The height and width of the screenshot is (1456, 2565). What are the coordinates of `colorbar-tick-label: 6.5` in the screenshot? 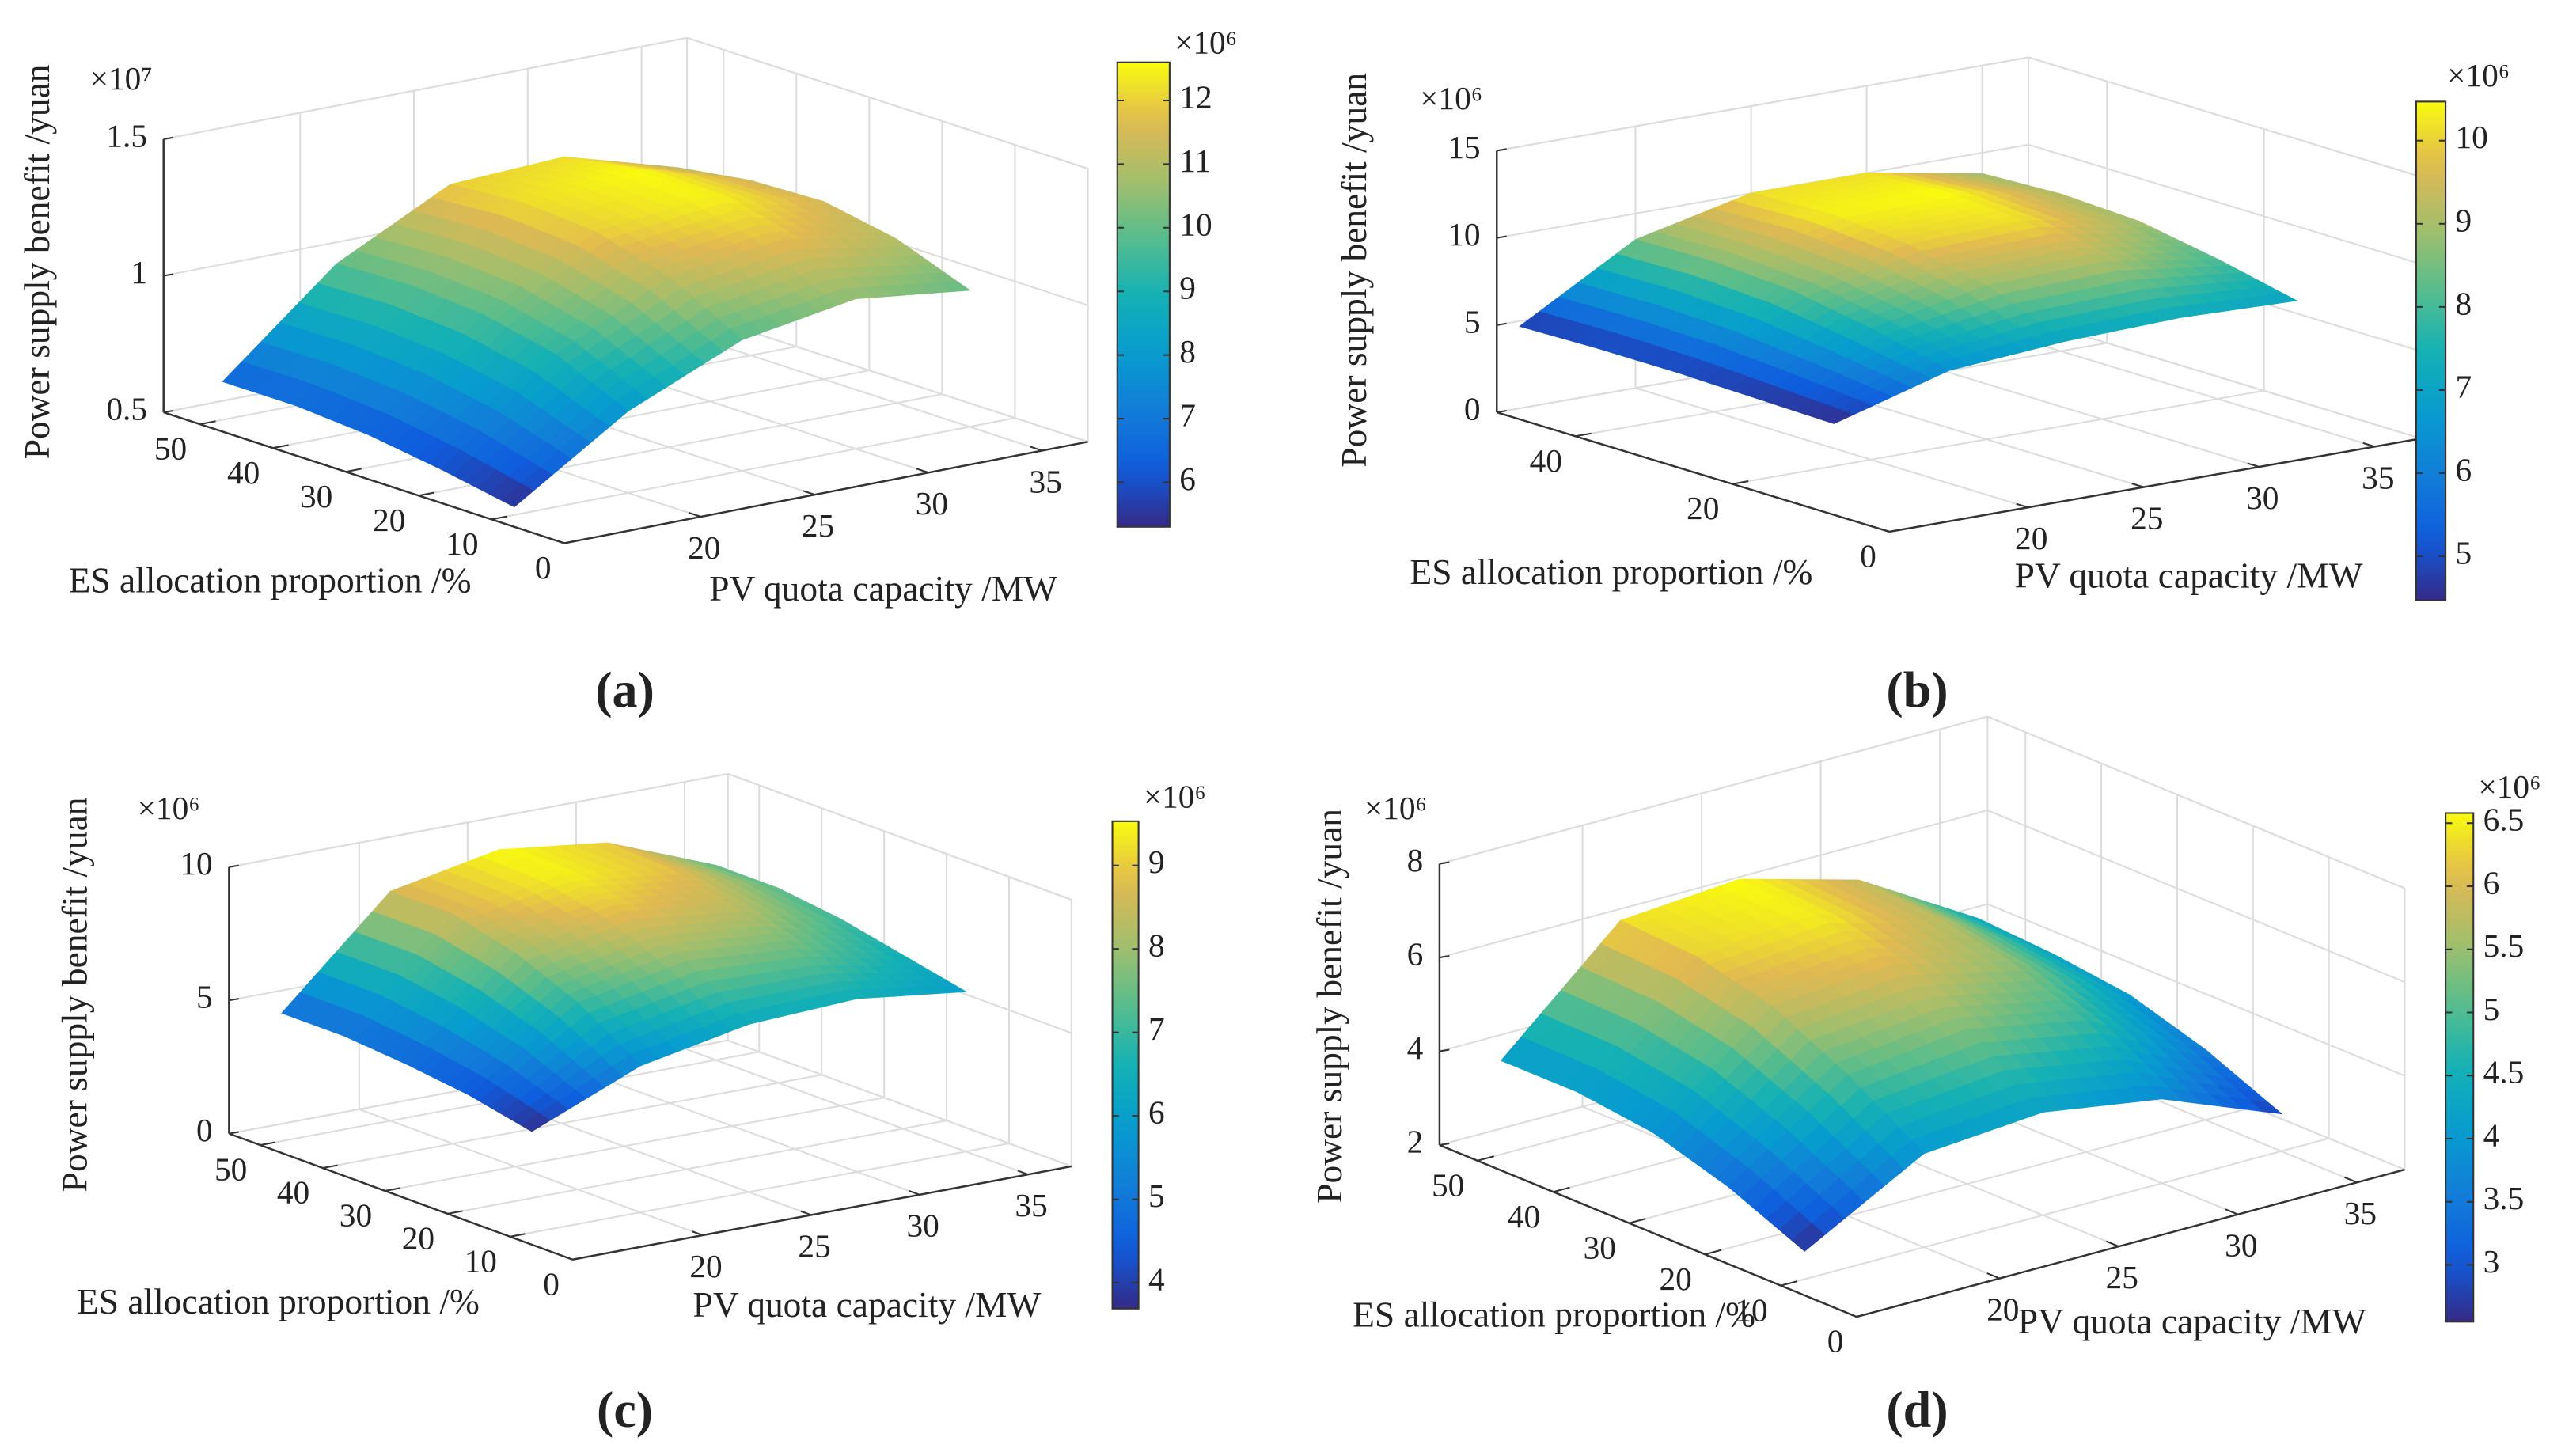 It's located at (2504, 820).